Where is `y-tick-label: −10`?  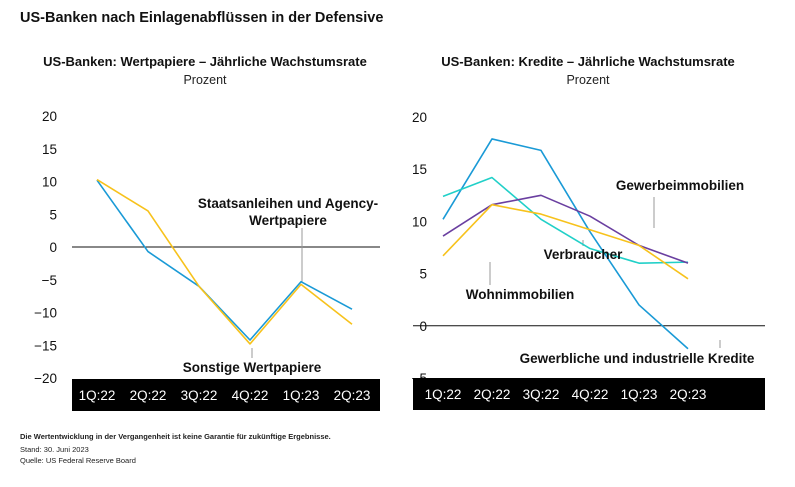
y-tick-label: −10 is located at coordinates (45, 313).